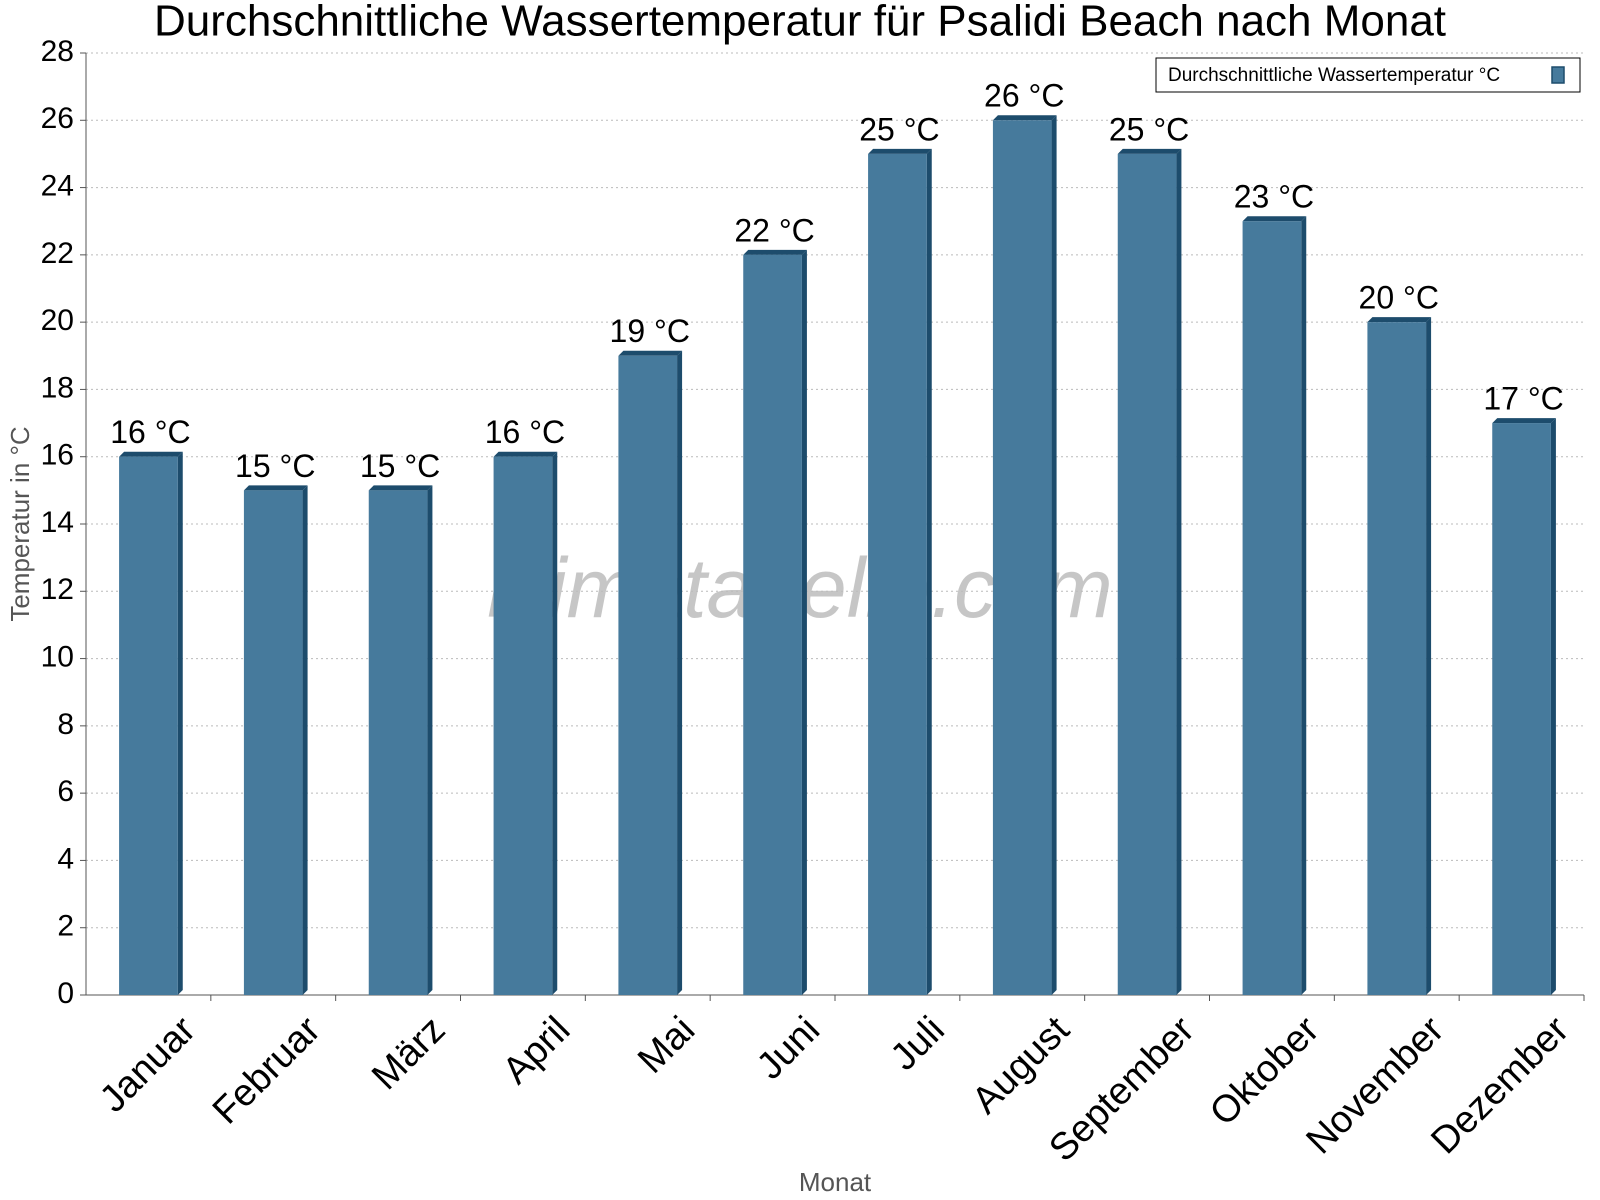  What do you see at coordinates (1274, 197) in the screenshot?
I see `data-label: 23 °C` at bounding box center [1274, 197].